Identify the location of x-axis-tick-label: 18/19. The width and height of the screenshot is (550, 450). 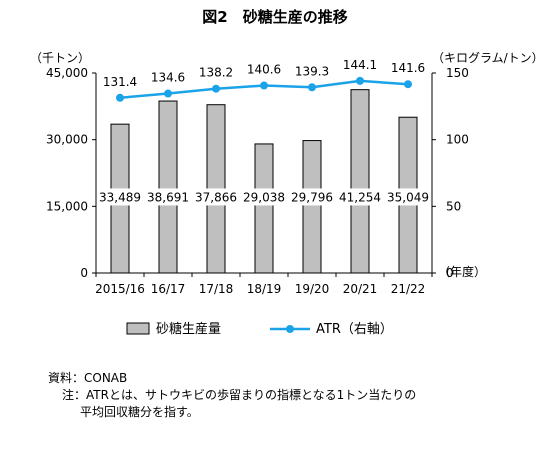
(264, 289).